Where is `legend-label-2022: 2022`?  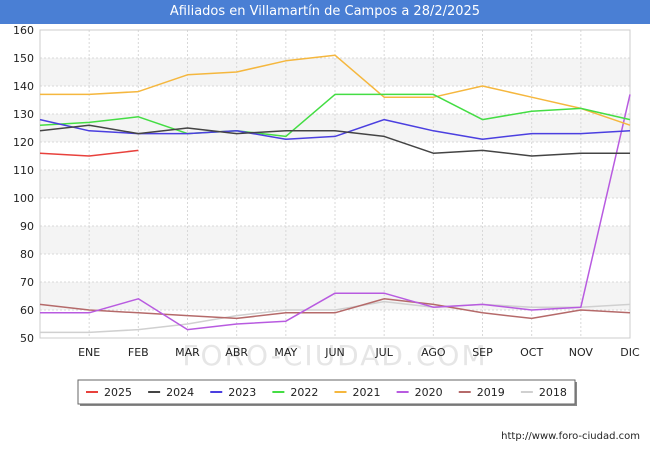
legend-label-2022: 2022 is located at coordinates (304, 392).